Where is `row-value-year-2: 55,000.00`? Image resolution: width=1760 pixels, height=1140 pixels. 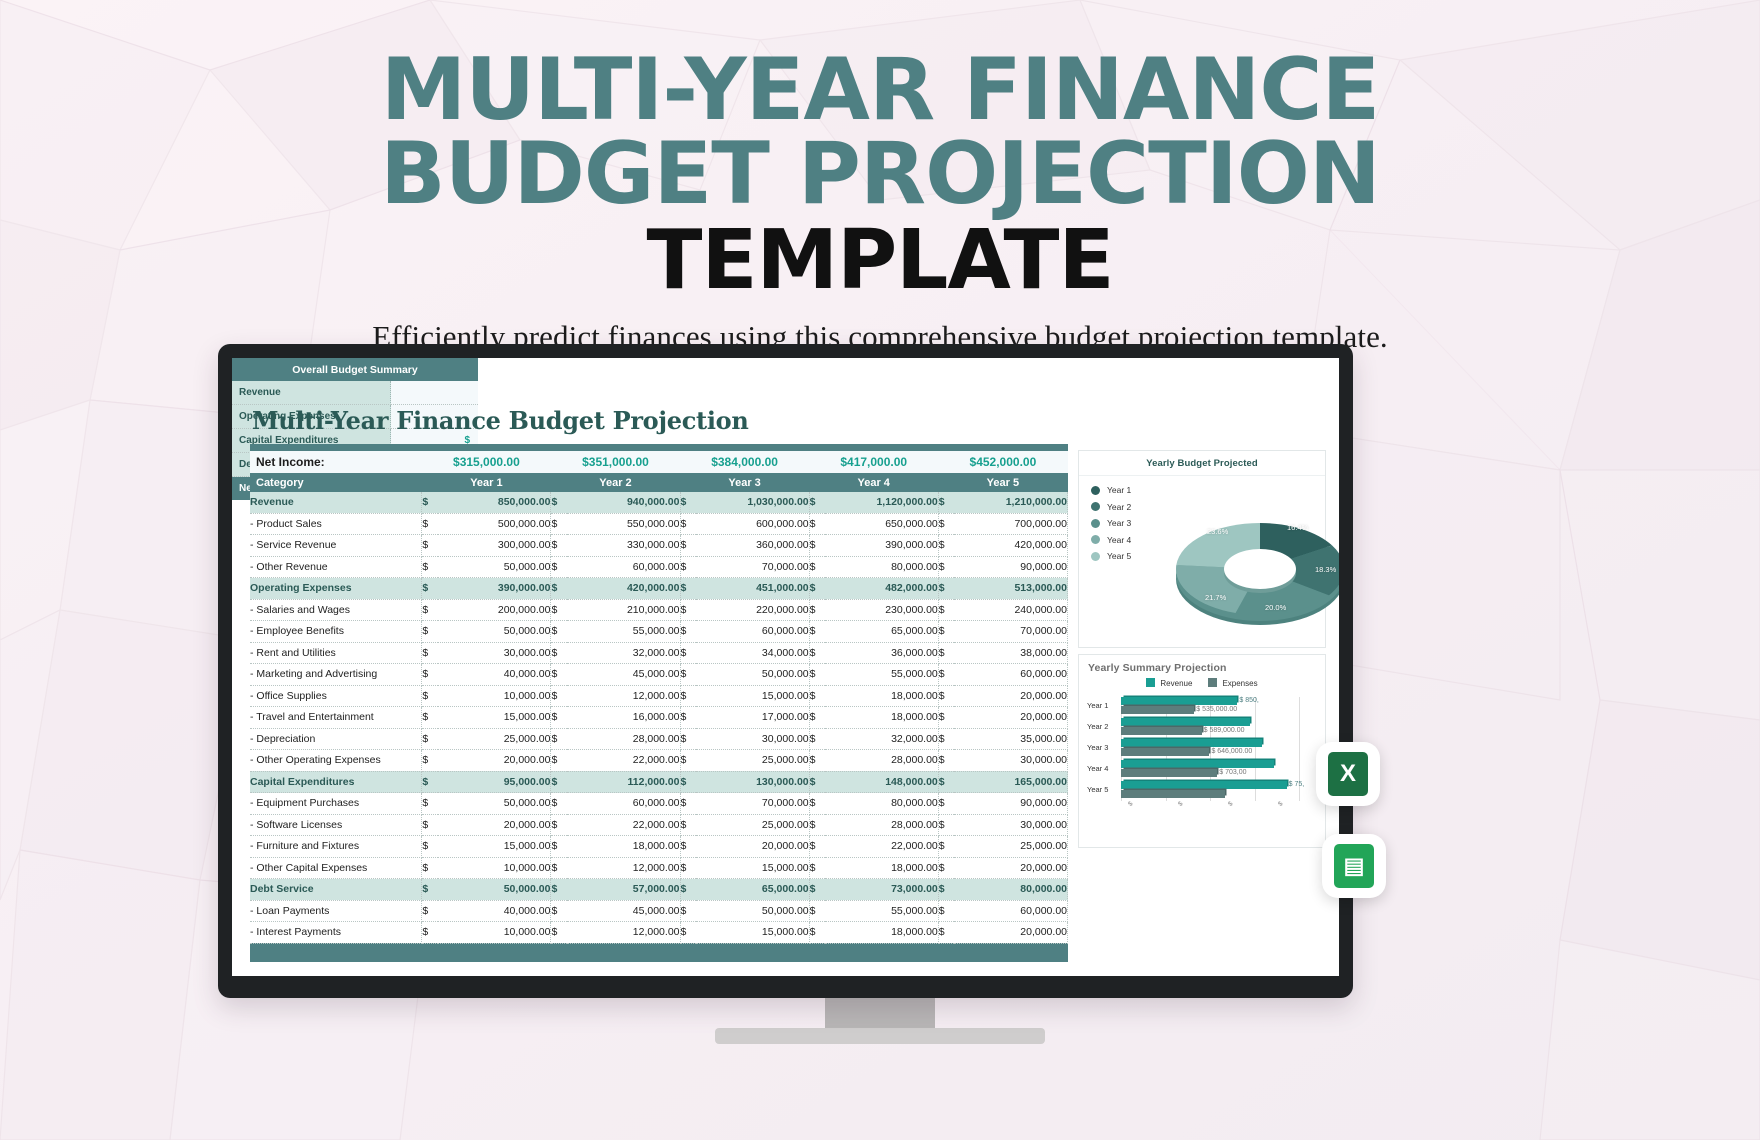 row-value-year-2: 55,000.00 is located at coordinates (623, 631).